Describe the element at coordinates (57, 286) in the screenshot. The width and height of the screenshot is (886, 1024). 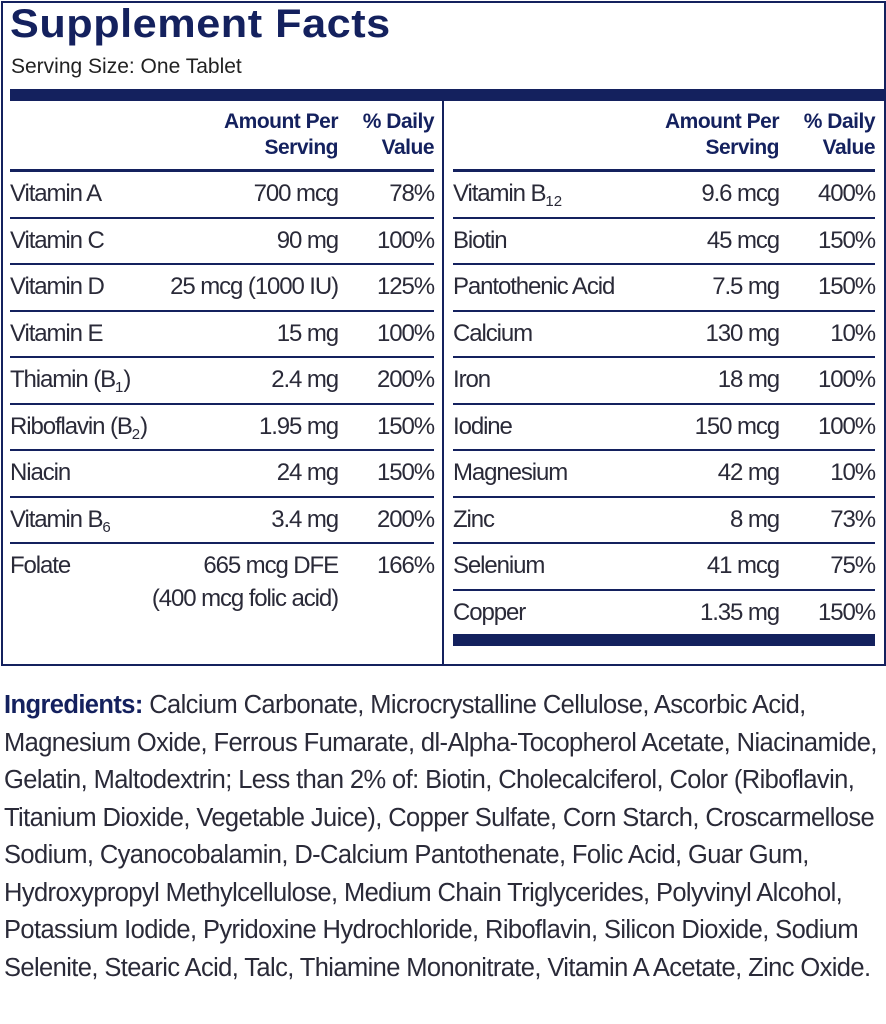
I see `nutrient-name-text: Vitamin D` at that location.